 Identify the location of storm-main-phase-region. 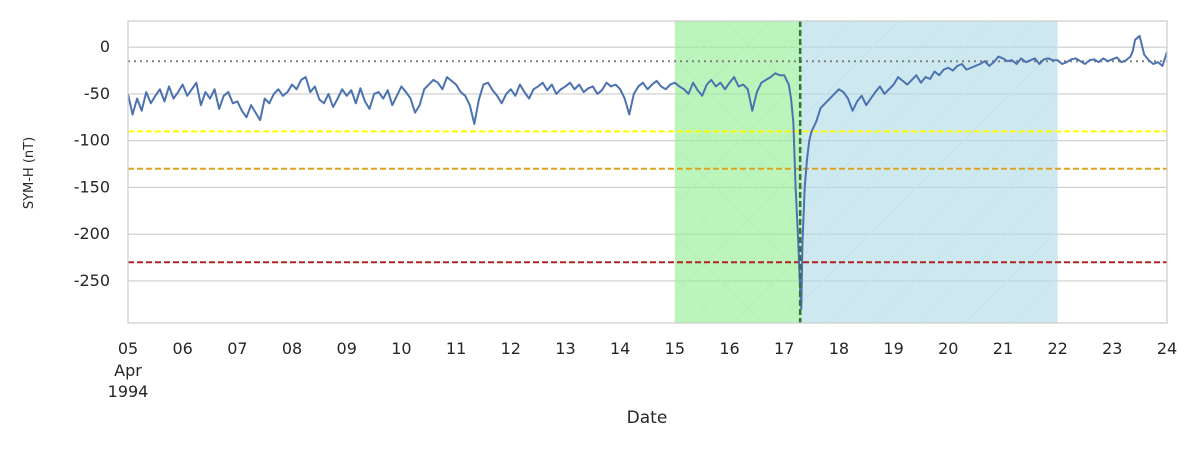
(738, 172).